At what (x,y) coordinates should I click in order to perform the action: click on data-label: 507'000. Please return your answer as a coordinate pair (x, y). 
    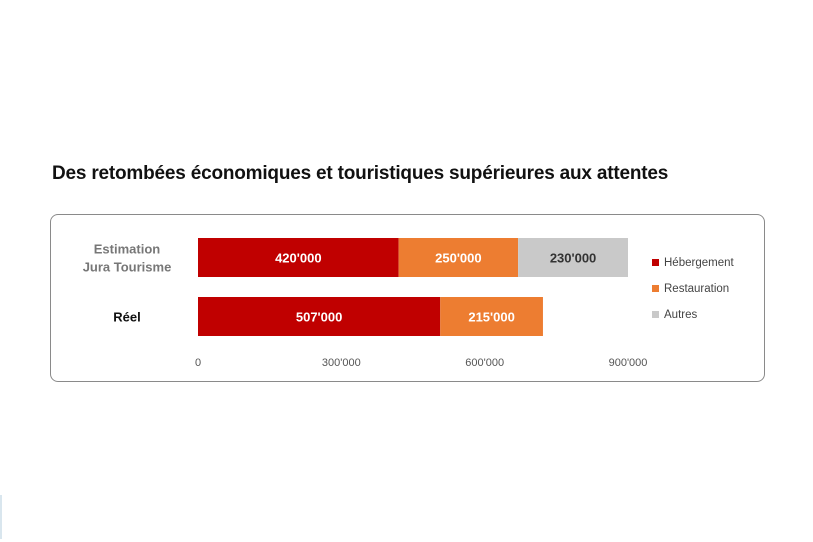
    Looking at the image, I should click on (319, 317).